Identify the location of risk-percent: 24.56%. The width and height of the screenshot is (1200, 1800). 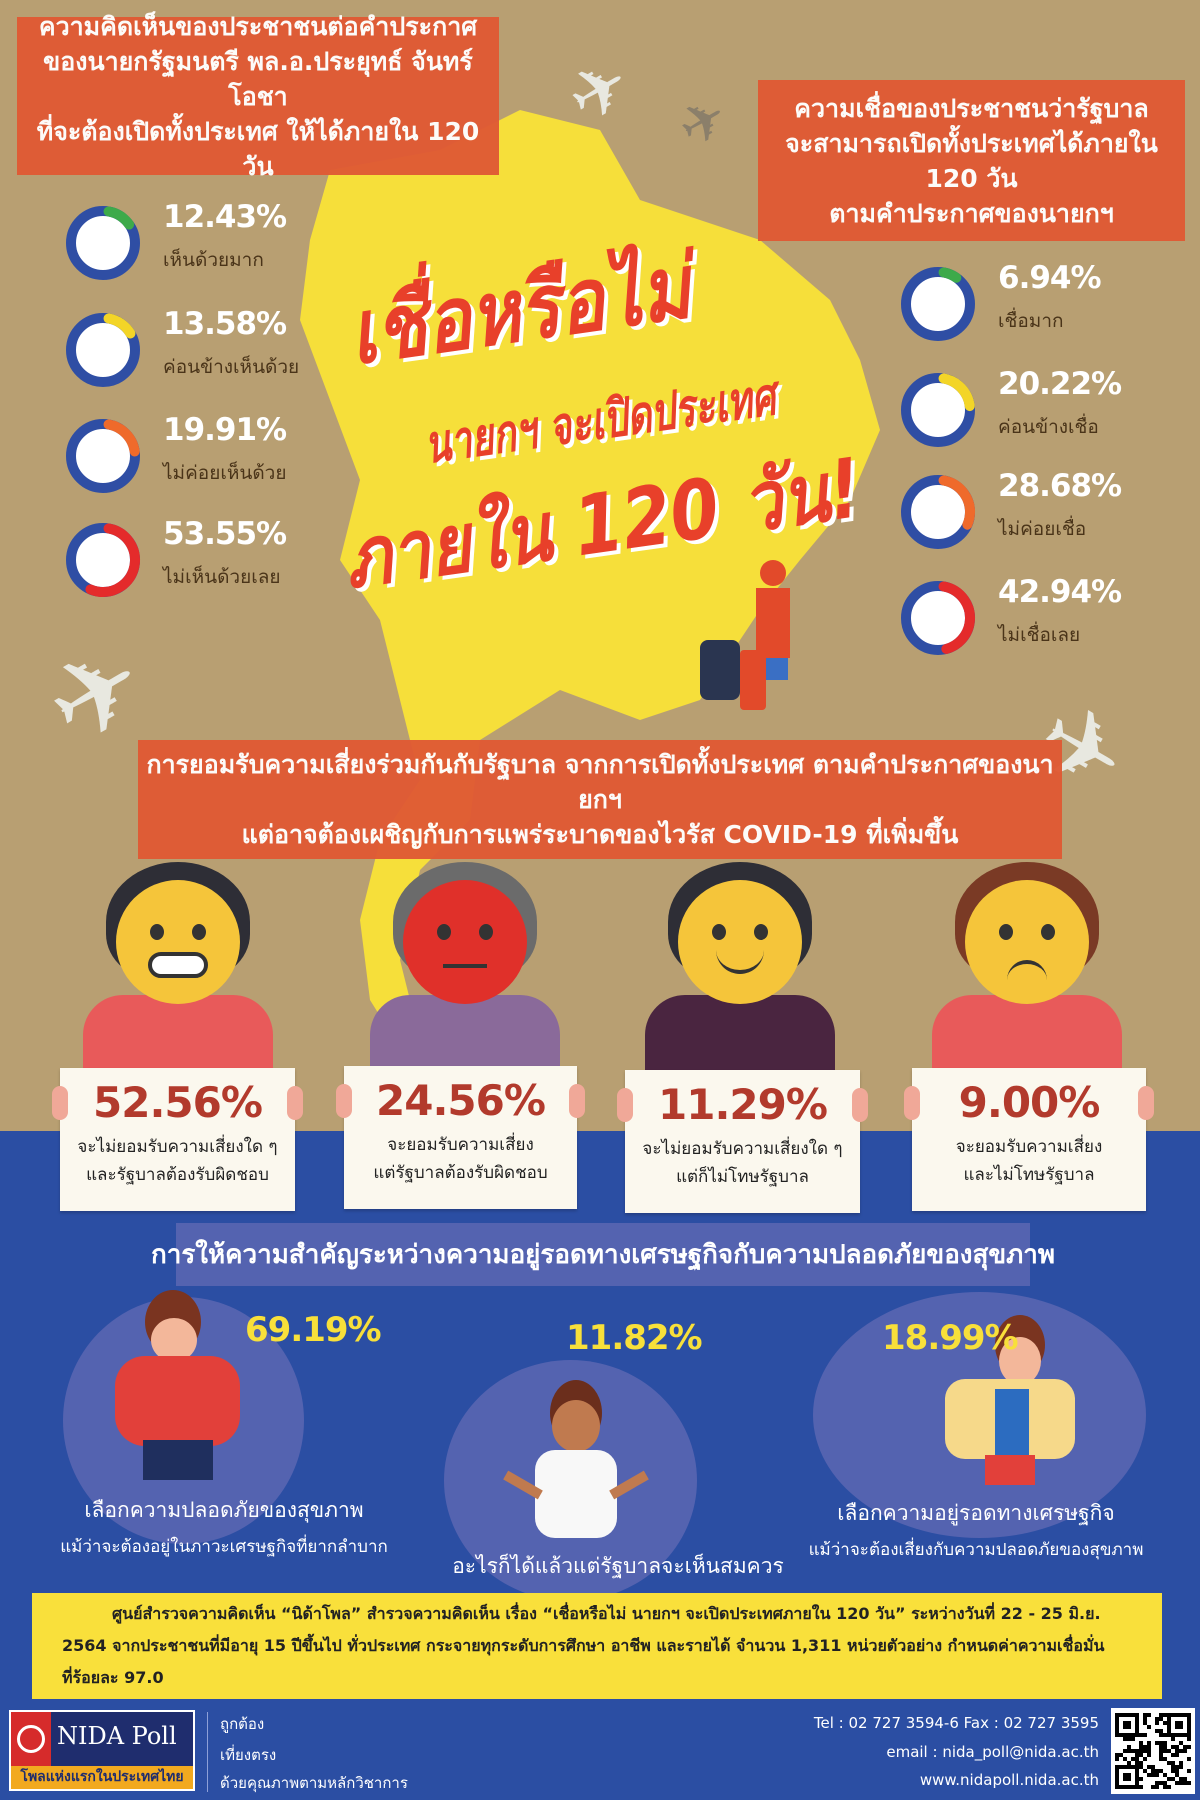
(461, 1100).